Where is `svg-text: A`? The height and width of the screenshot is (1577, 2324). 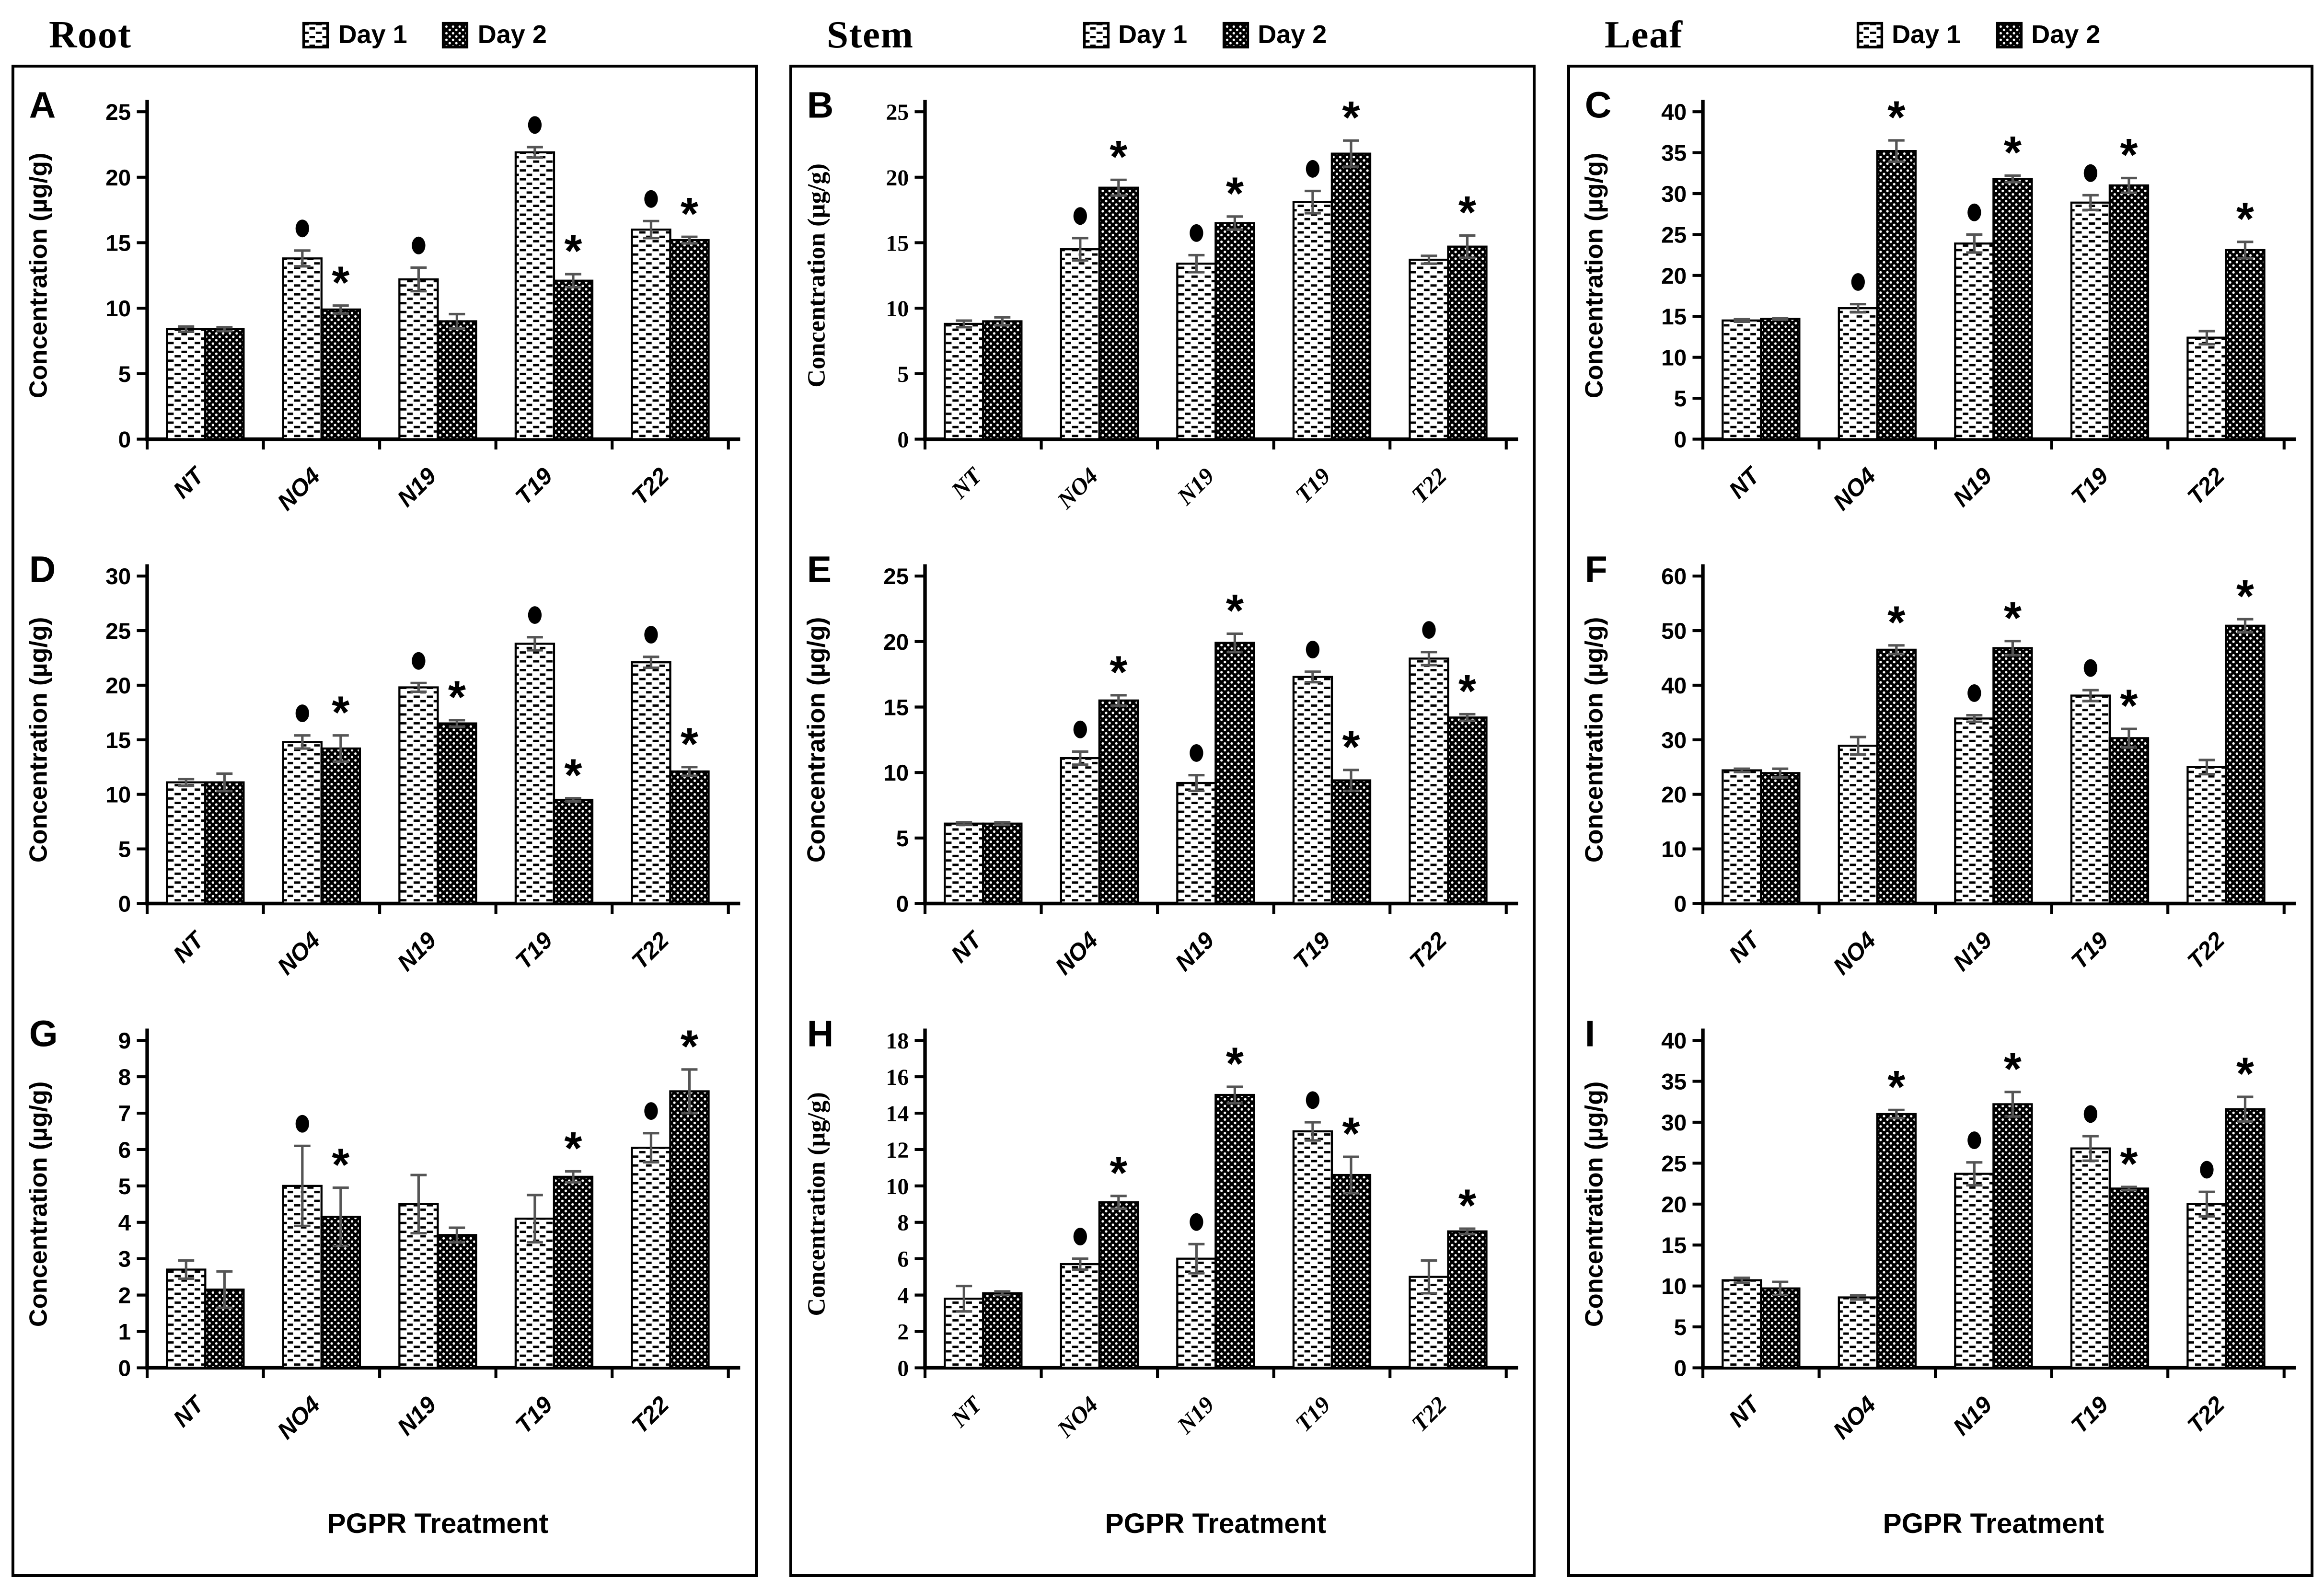 svg-text: A is located at coordinates (42, 104).